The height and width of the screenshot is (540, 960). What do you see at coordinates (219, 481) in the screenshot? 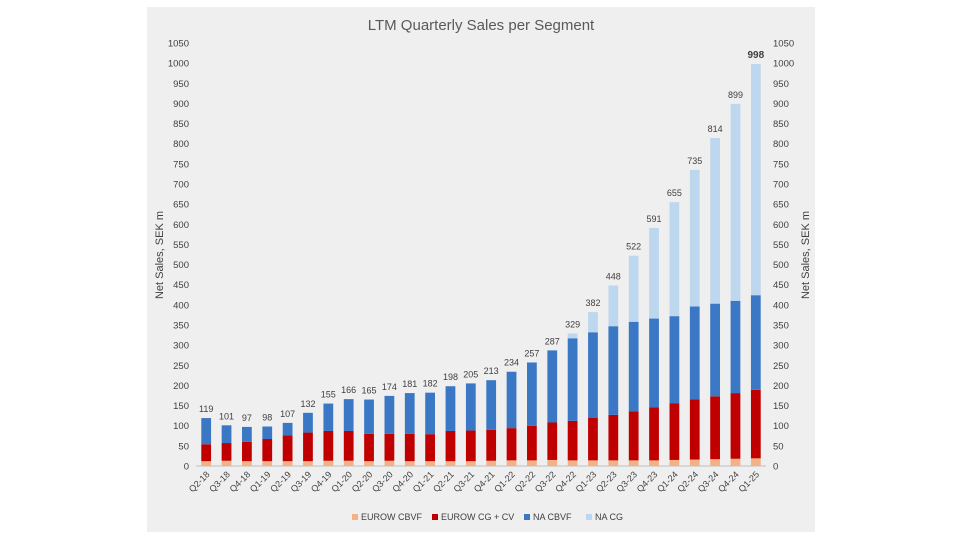
I see `x-tick-label: Q3-18` at bounding box center [219, 481].